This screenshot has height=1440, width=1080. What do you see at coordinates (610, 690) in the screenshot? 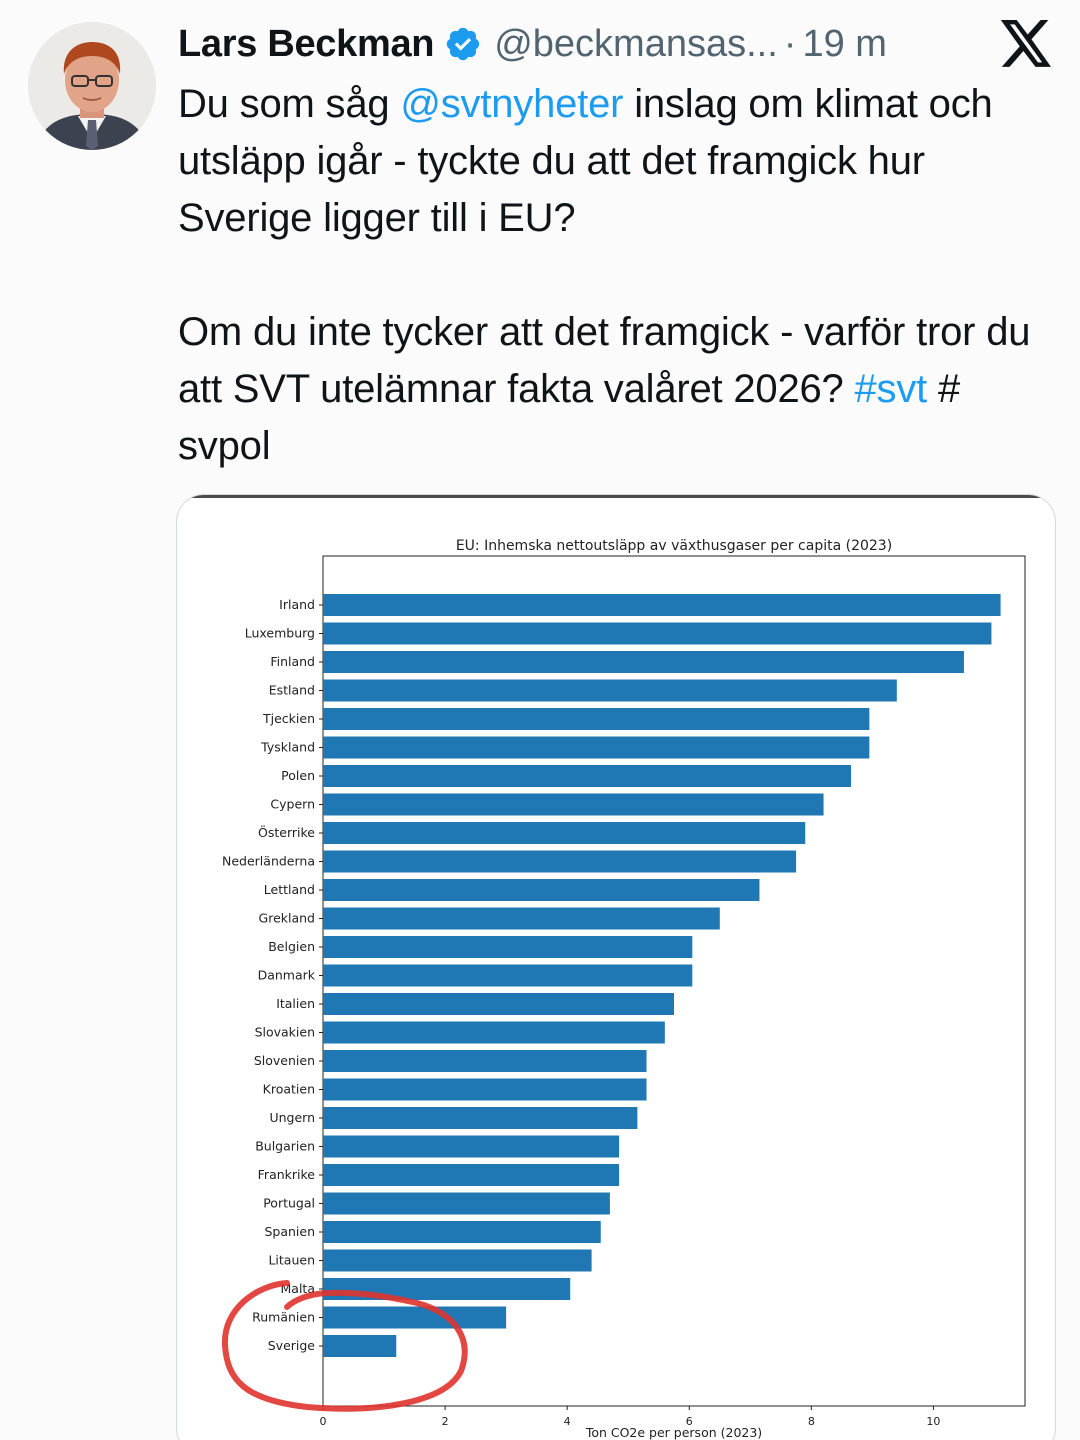
I see `bar-estland` at bounding box center [610, 690].